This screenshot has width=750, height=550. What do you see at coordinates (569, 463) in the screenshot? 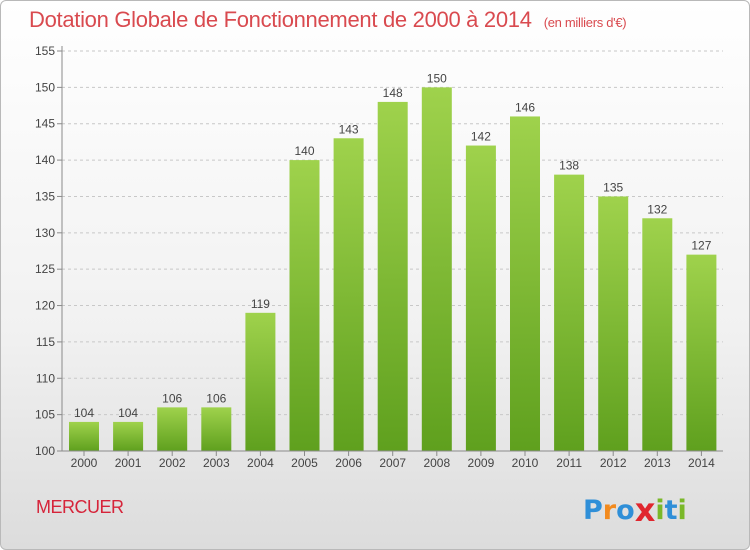
I see `x-tick-label: 2011` at bounding box center [569, 463].